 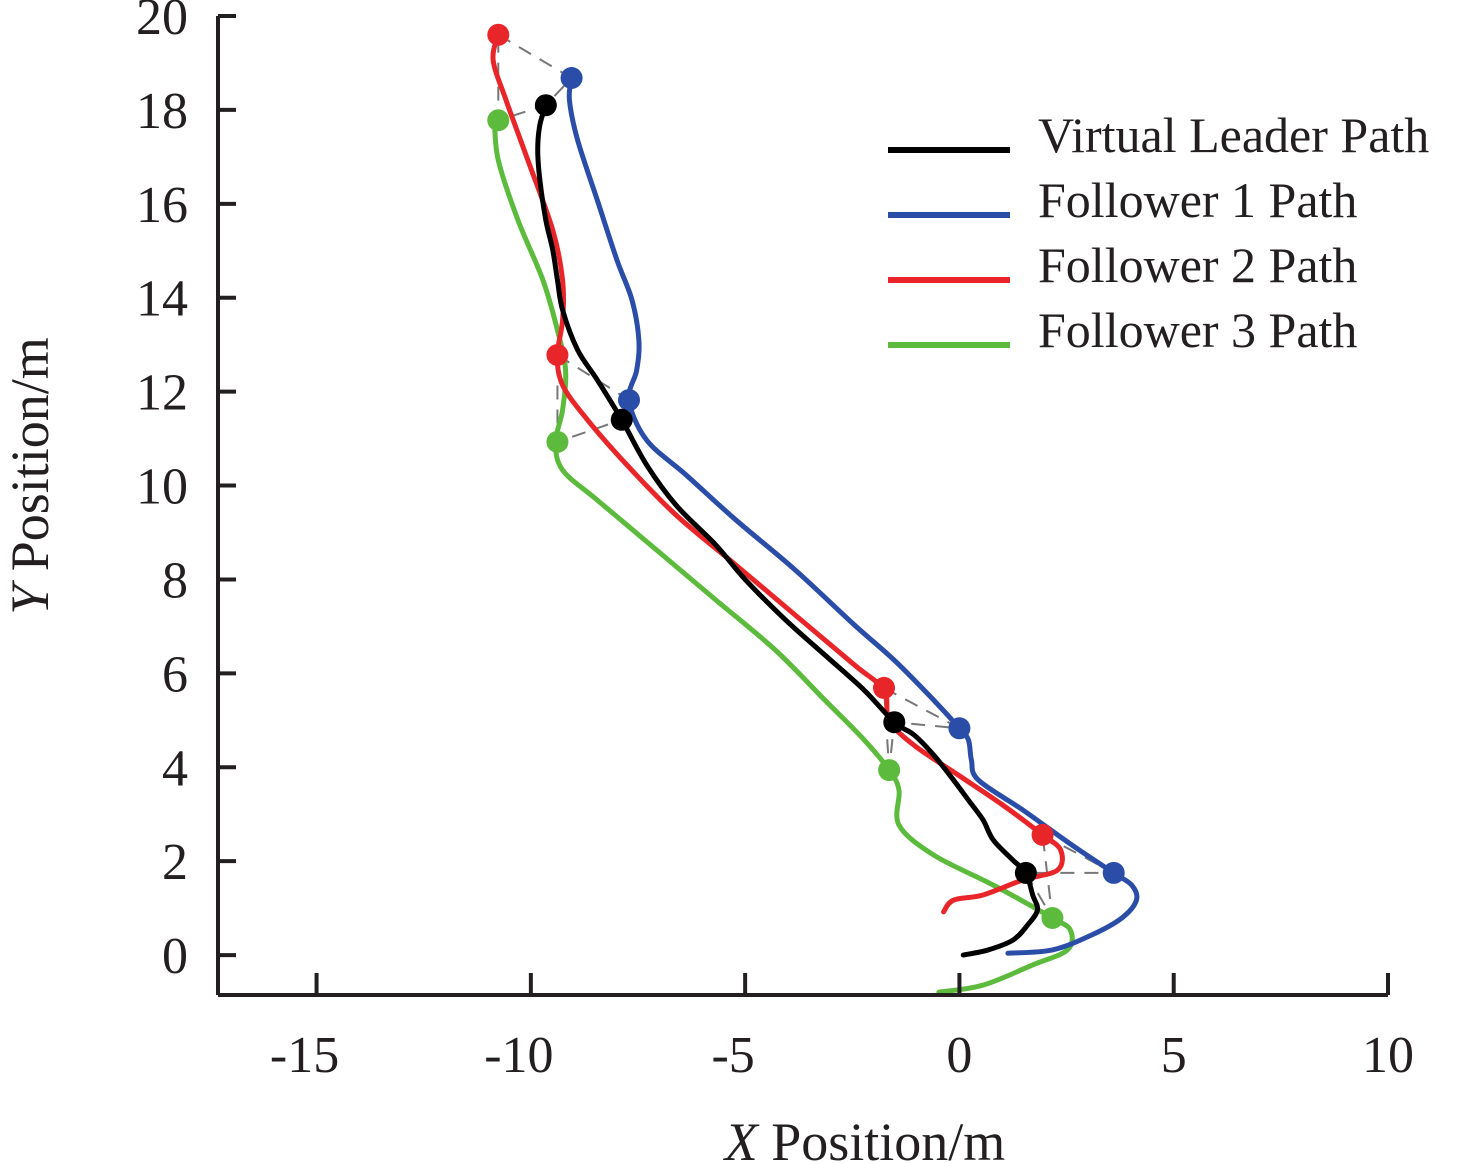 What do you see at coordinates (162, 205) in the screenshot?
I see `y-tick-label: 16` at bounding box center [162, 205].